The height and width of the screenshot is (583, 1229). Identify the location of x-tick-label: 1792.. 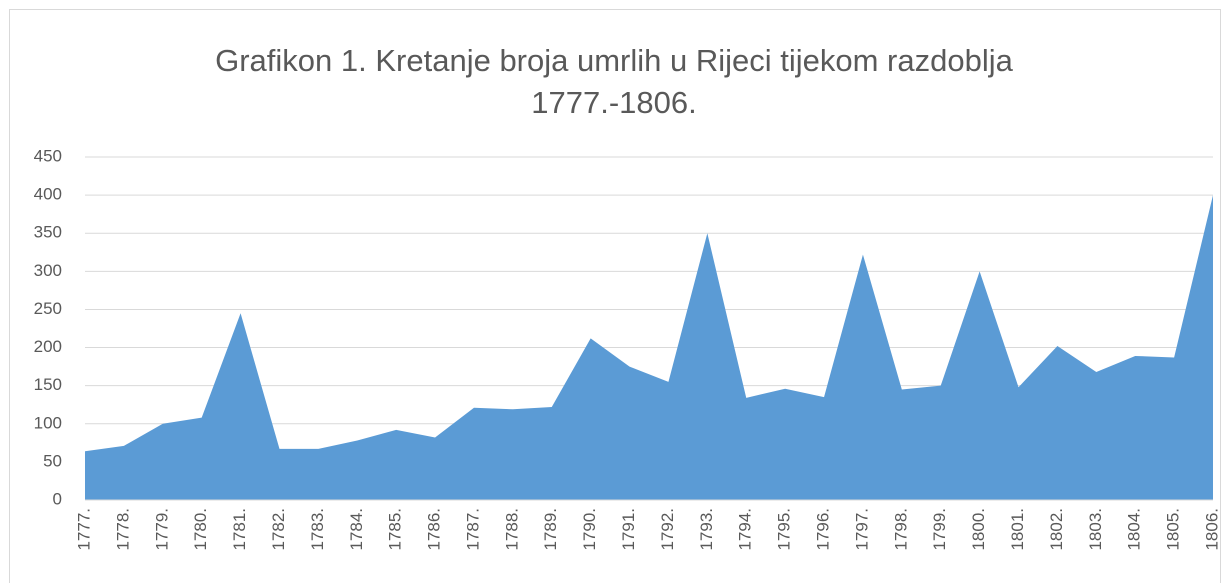
(667, 529).